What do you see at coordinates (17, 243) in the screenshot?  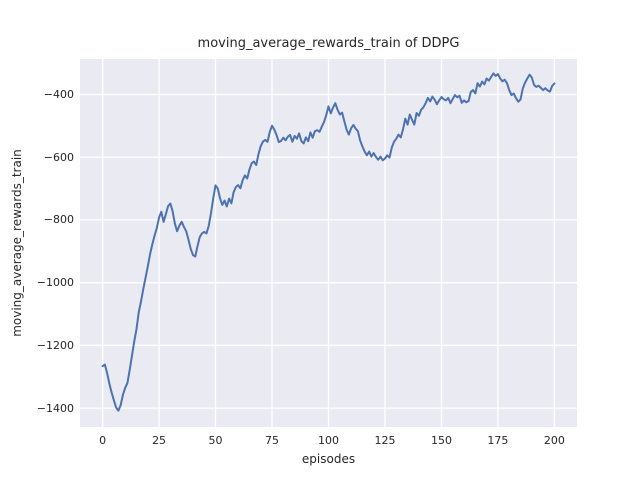 I see `y-axis-label: moving_average_rewards_train` at bounding box center [17, 243].